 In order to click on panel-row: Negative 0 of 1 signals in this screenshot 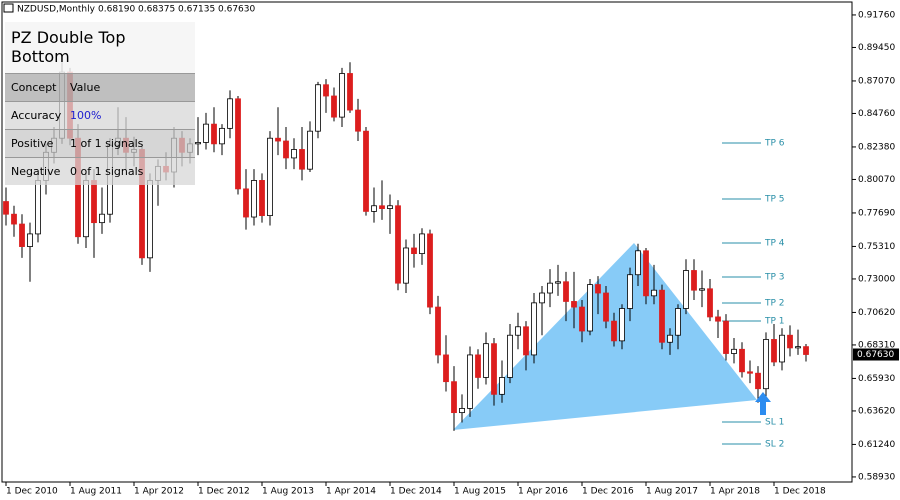, I will do `click(100, 171)`.